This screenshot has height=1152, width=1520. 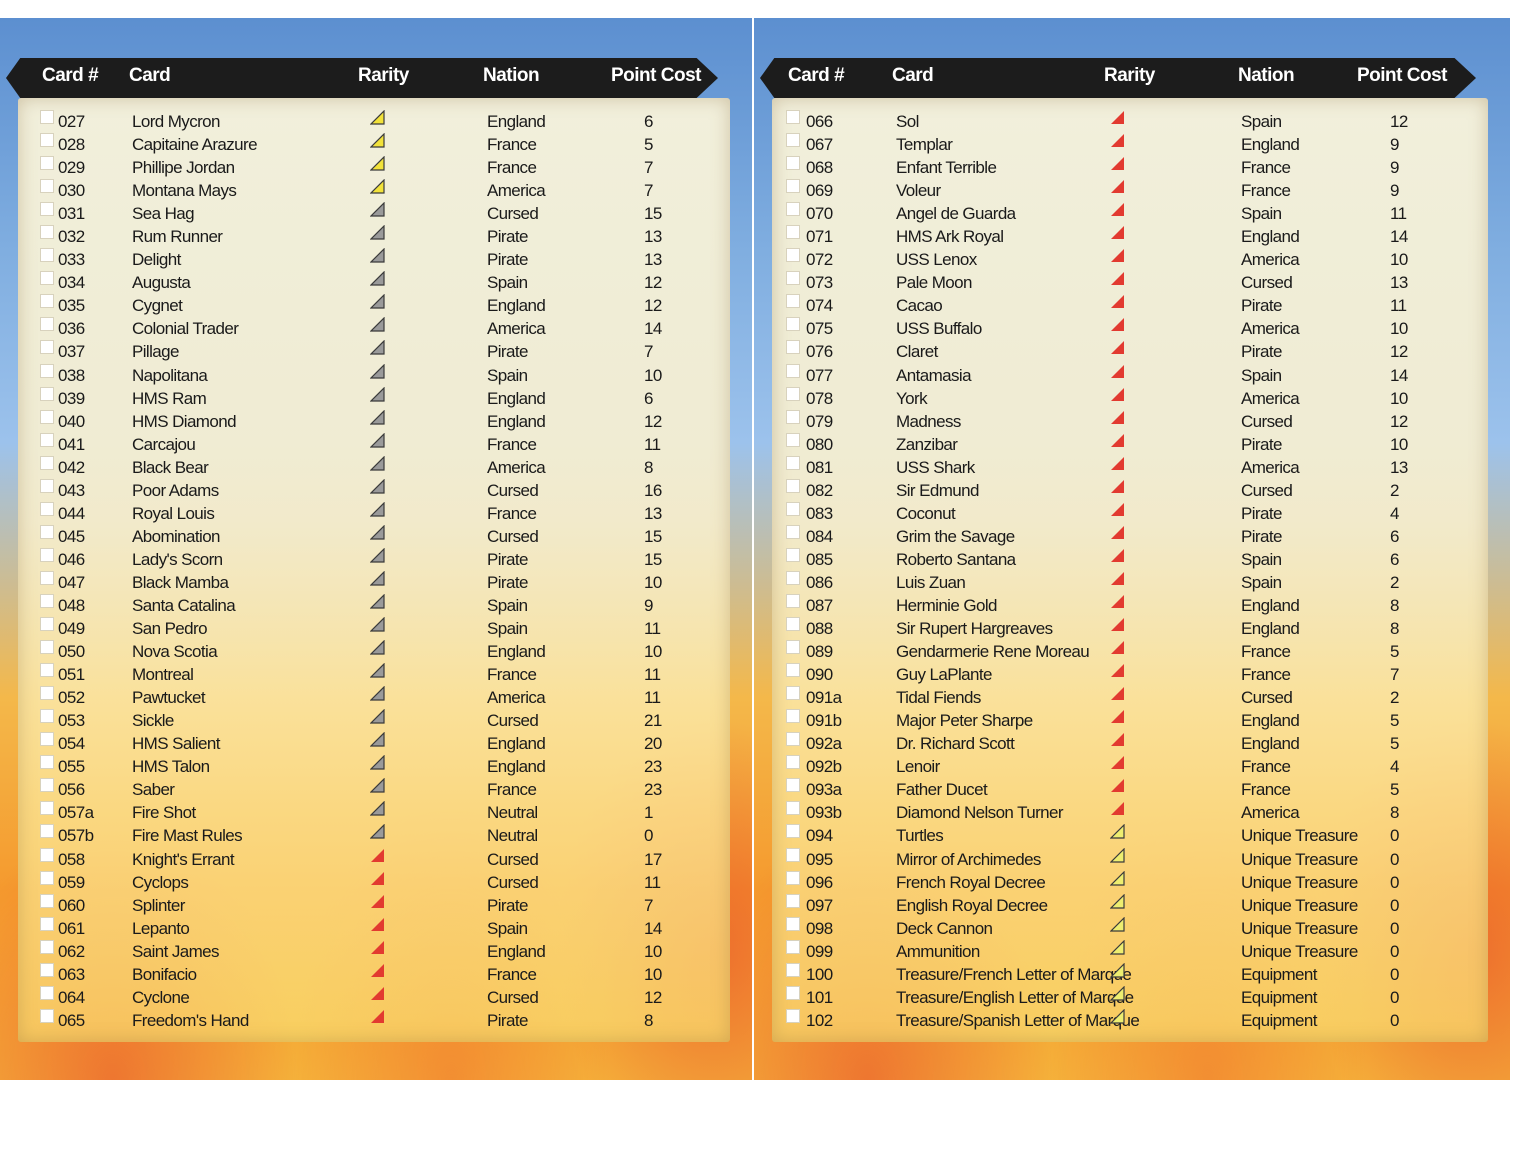 What do you see at coordinates (376, 490) in the screenshot?
I see `card-row: 043 Poor Adams Cursed 16` at bounding box center [376, 490].